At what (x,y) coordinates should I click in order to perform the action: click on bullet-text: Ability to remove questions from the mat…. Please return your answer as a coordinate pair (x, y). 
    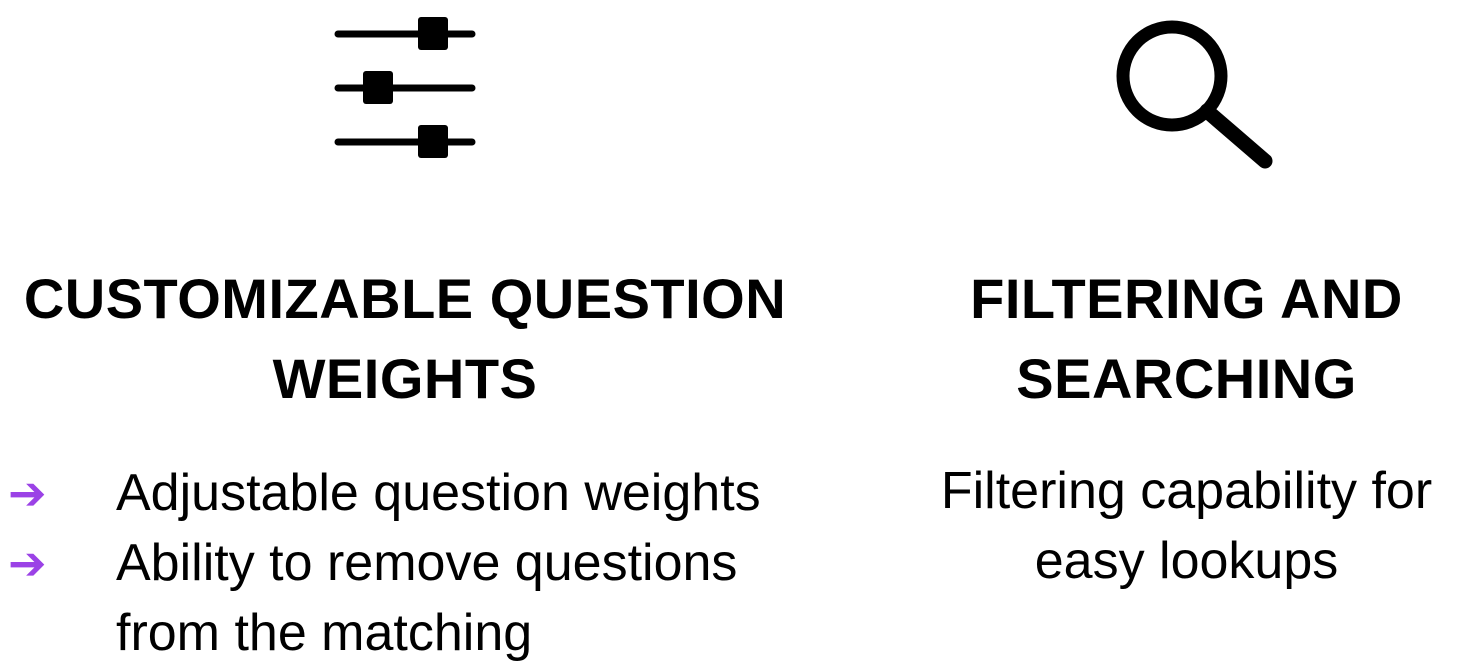
    Looking at the image, I should click on (427, 598).